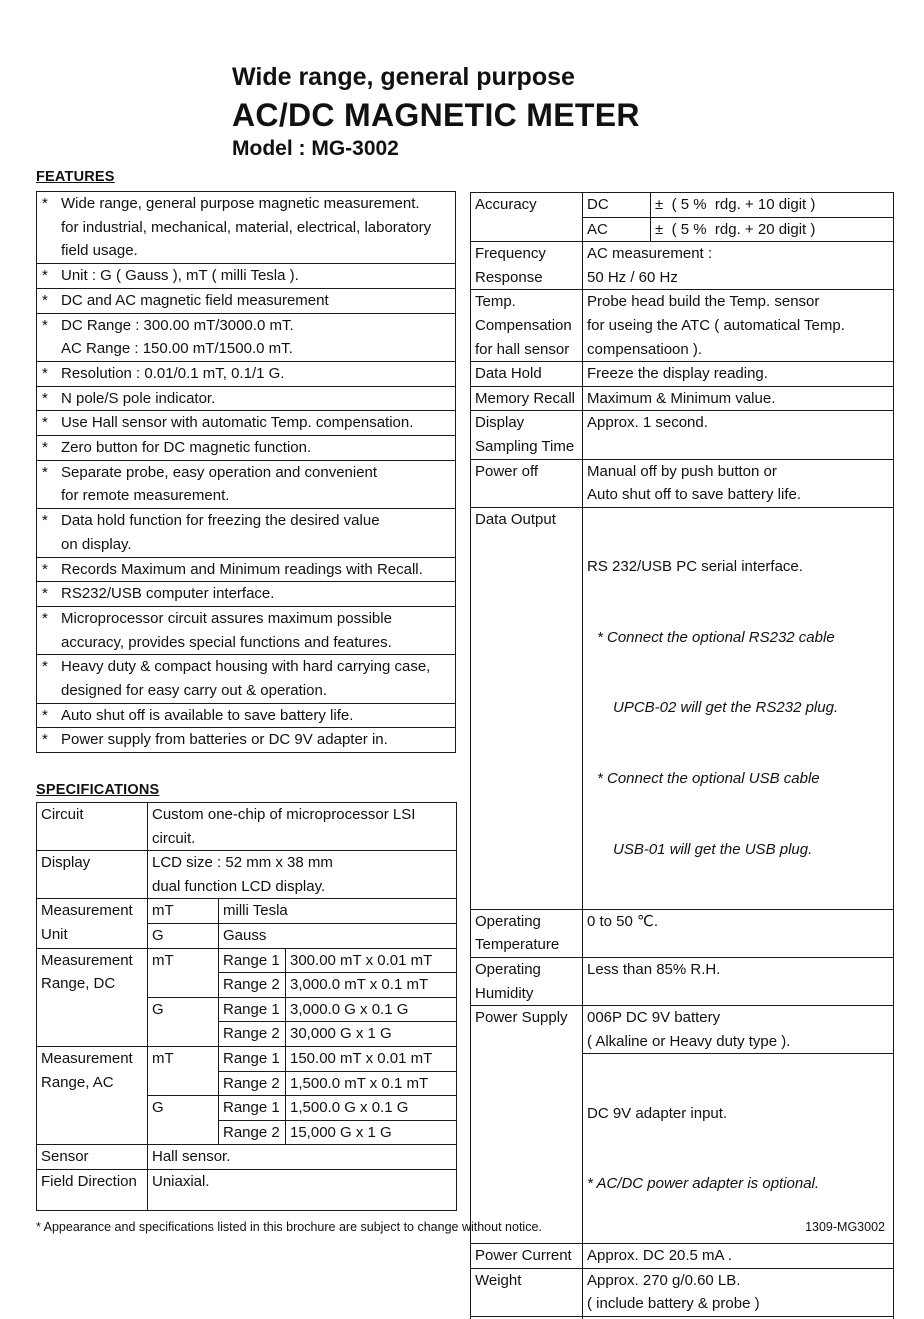 The width and height of the screenshot is (924, 1319). I want to click on feature-item: * Zero button for DC magnetic function., so click(246, 448).